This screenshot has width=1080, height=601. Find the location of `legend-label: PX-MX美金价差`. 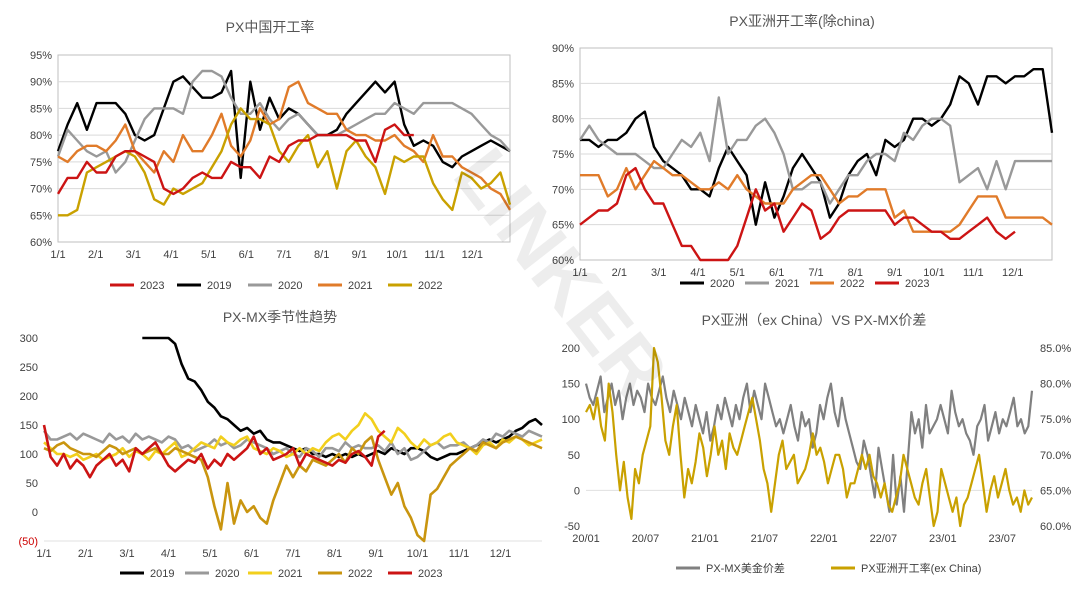

legend-label: PX-MX美金价差 is located at coordinates (745, 568).